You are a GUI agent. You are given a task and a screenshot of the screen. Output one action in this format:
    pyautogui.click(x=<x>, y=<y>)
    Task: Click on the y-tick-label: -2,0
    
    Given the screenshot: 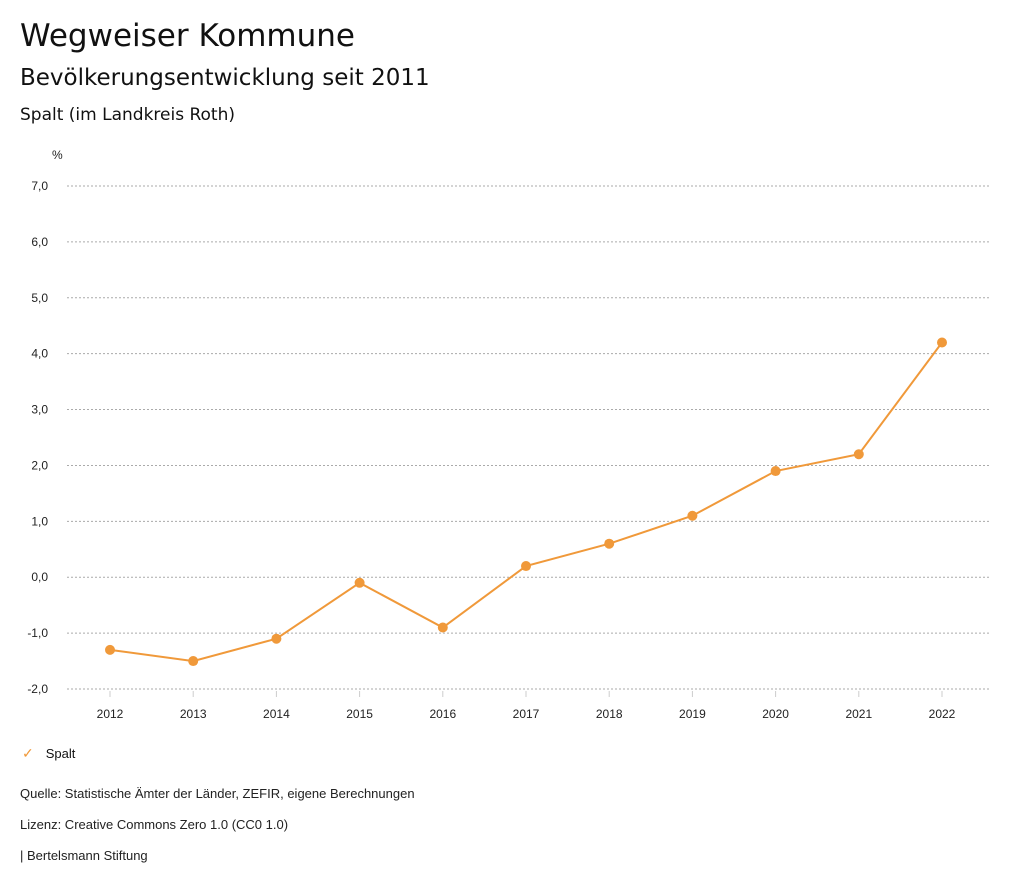 What is the action you would take?
    pyautogui.click(x=37, y=689)
    